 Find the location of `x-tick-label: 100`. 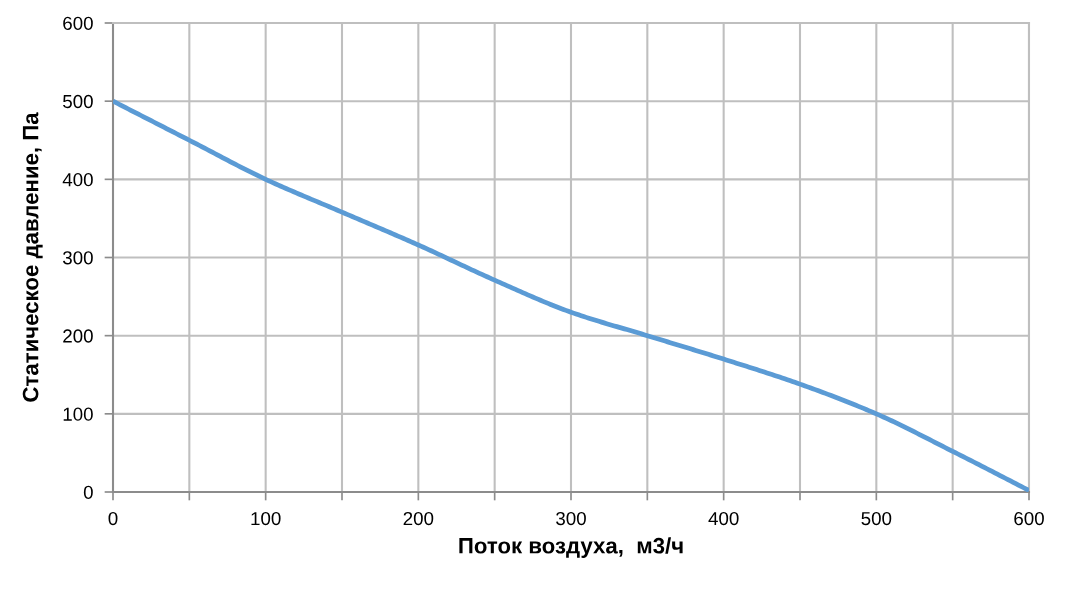

x-tick-label: 100 is located at coordinates (266, 518).